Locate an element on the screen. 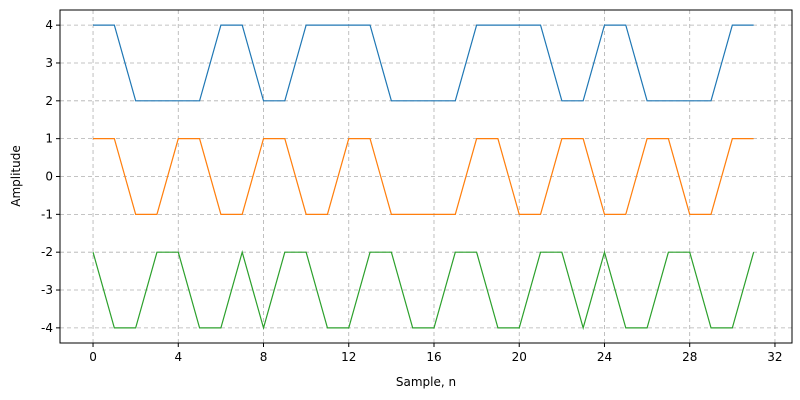 The image size is (800, 400). y-tick-label: 3 is located at coordinates (49, 63).